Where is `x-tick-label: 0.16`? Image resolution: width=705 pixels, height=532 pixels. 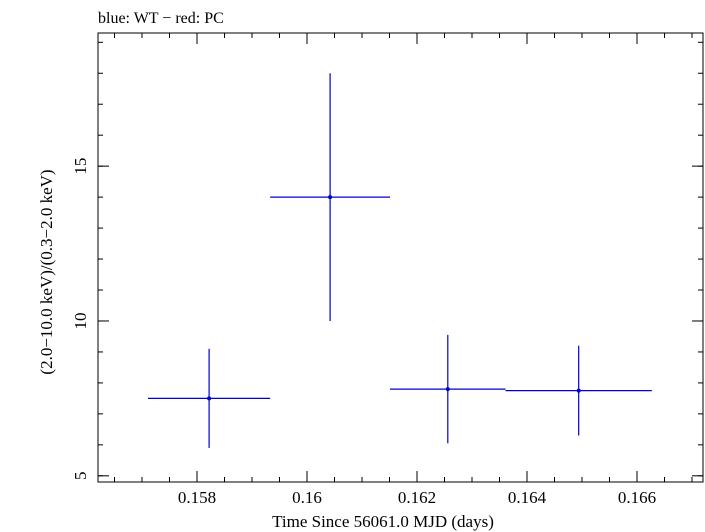 x-tick-label: 0.16 is located at coordinates (307, 497).